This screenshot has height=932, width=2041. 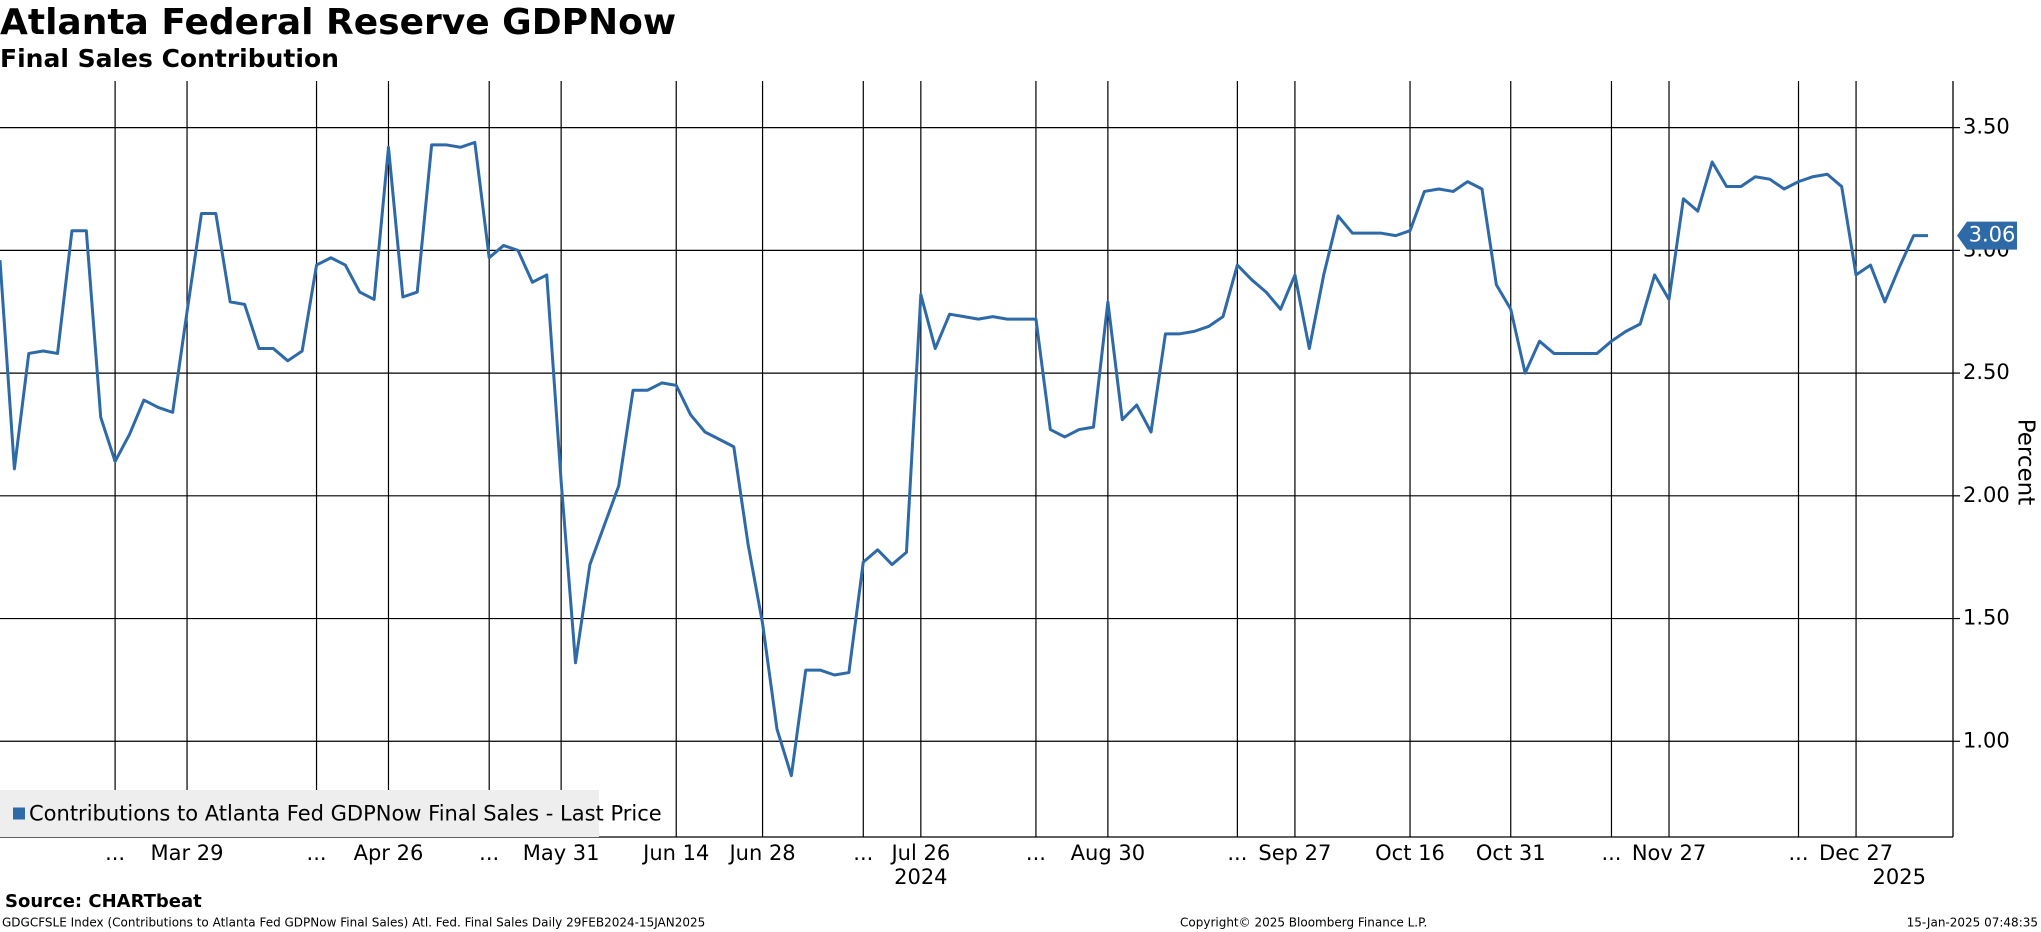 I want to click on x-tick-label: Nov 27, so click(x=1669, y=853).